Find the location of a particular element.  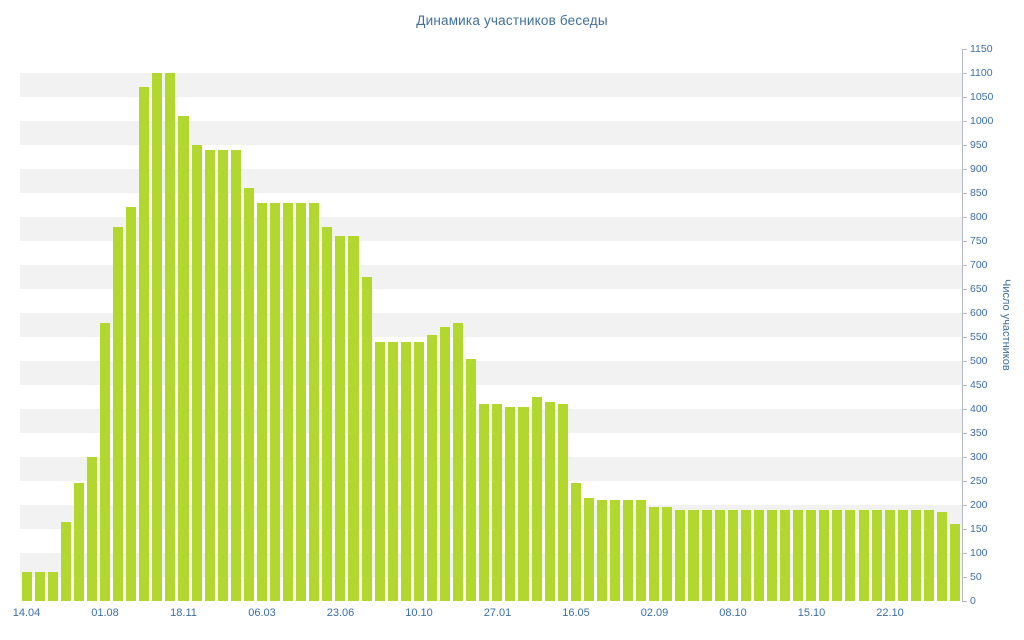

x-tick-label: 10.10 is located at coordinates (419, 613).